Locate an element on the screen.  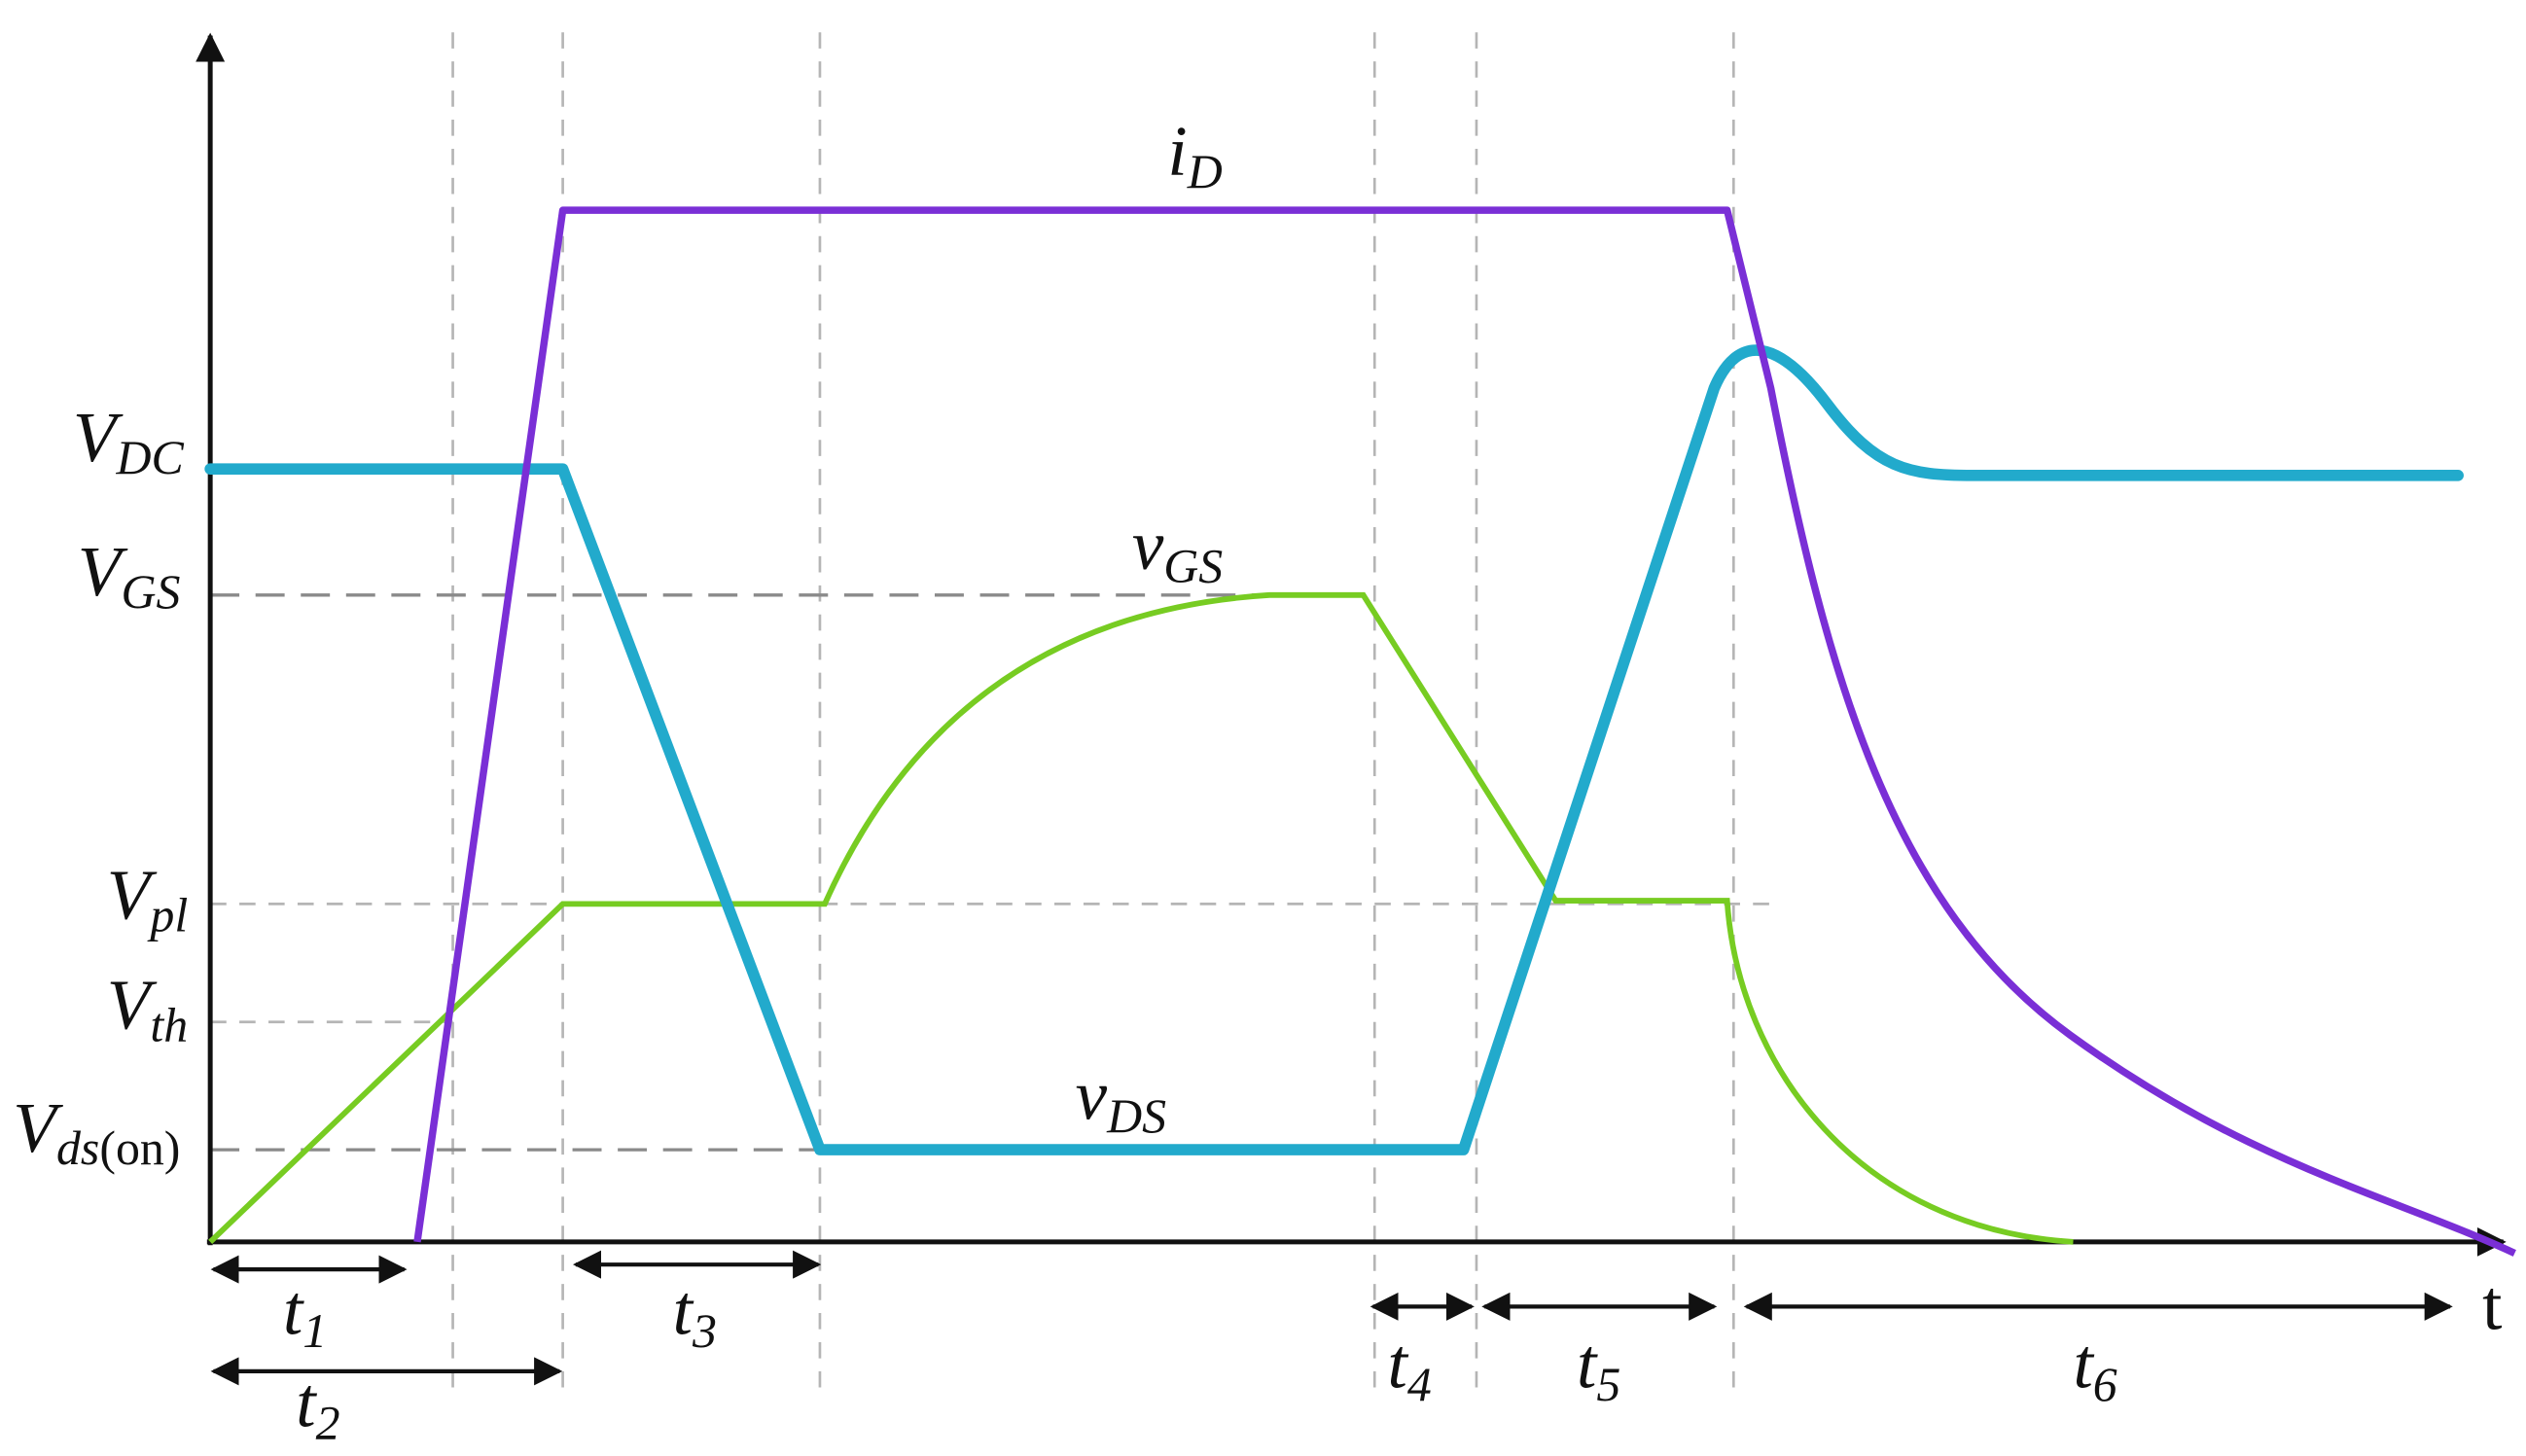
y-label: VGS is located at coordinates (129, 575).